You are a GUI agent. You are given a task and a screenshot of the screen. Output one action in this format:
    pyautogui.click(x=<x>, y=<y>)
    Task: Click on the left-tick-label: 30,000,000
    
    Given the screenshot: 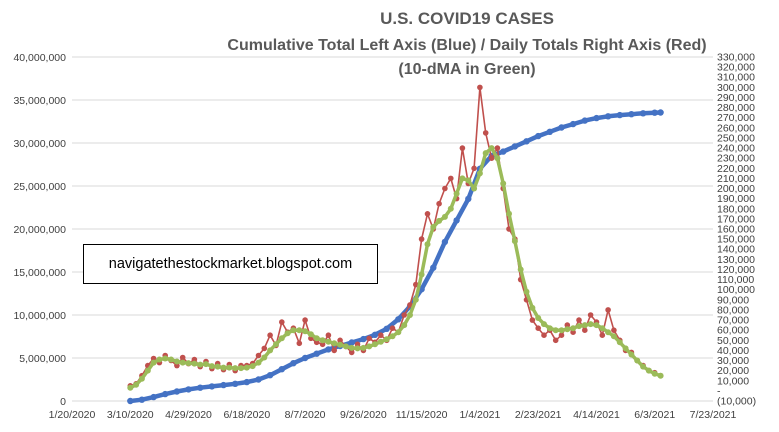 What is the action you would take?
    pyautogui.click(x=39, y=144)
    